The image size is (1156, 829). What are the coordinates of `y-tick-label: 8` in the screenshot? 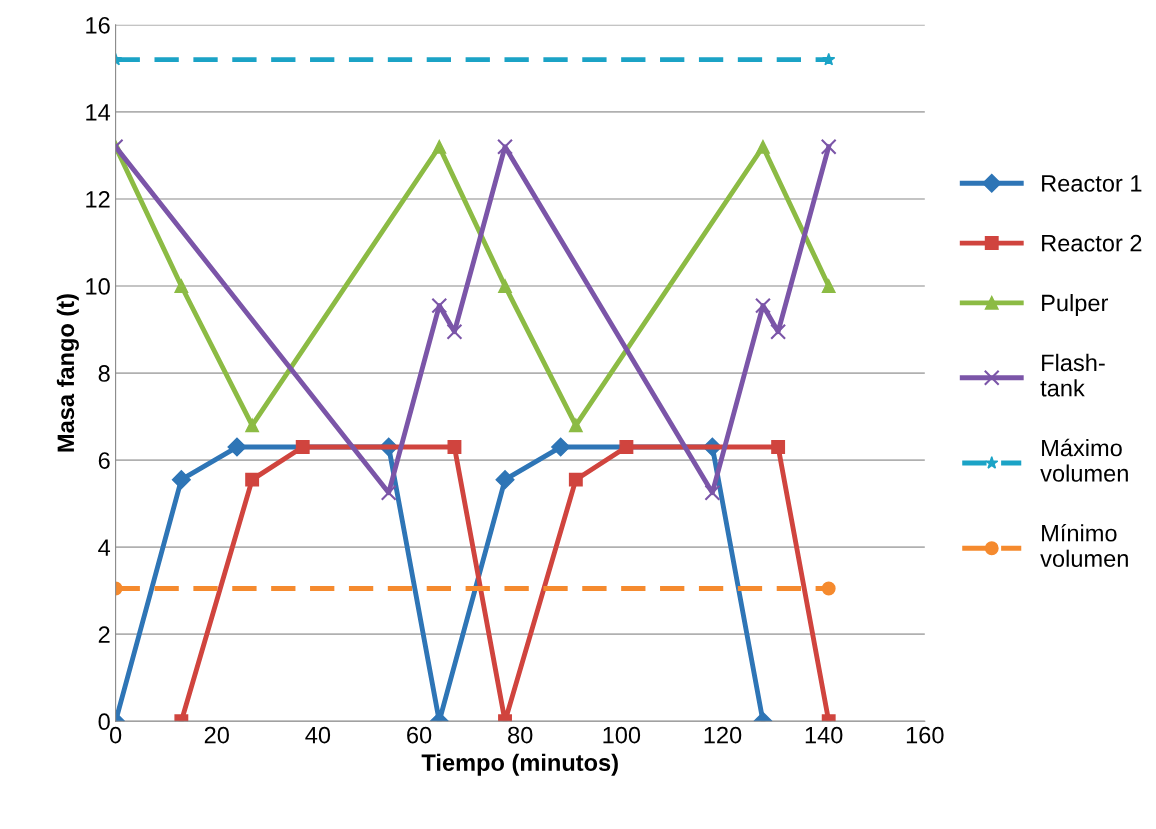 It's located at (104, 373).